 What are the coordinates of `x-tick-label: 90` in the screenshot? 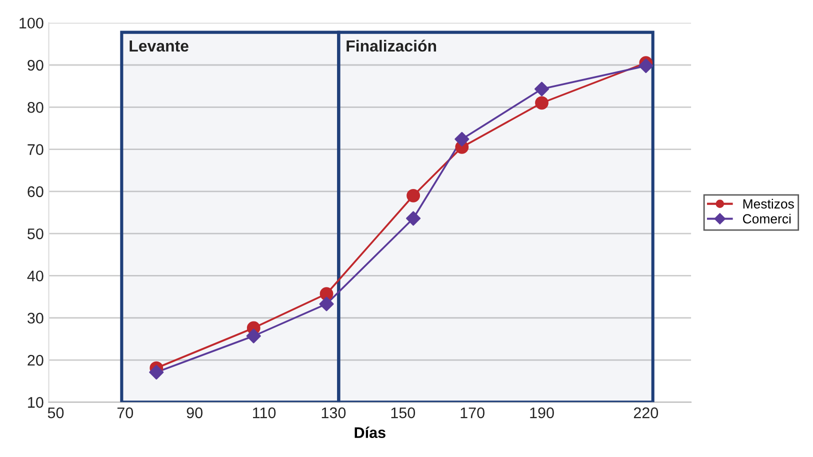 It's located at (194, 412).